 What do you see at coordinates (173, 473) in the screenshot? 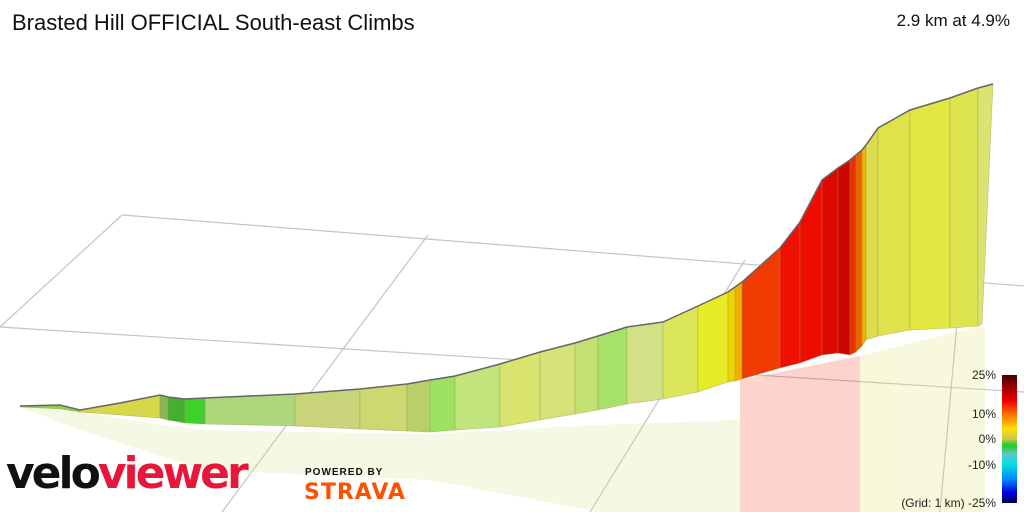
I see `logo-viewer: viewer` at bounding box center [173, 473].